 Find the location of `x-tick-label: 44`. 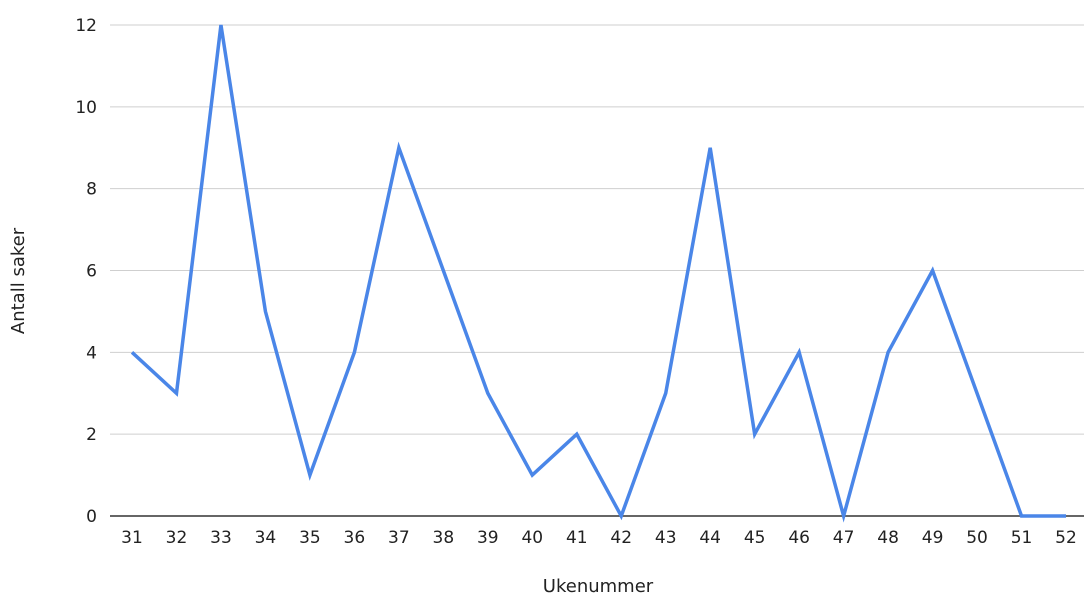

x-tick-label: 44 is located at coordinates (710, 538).